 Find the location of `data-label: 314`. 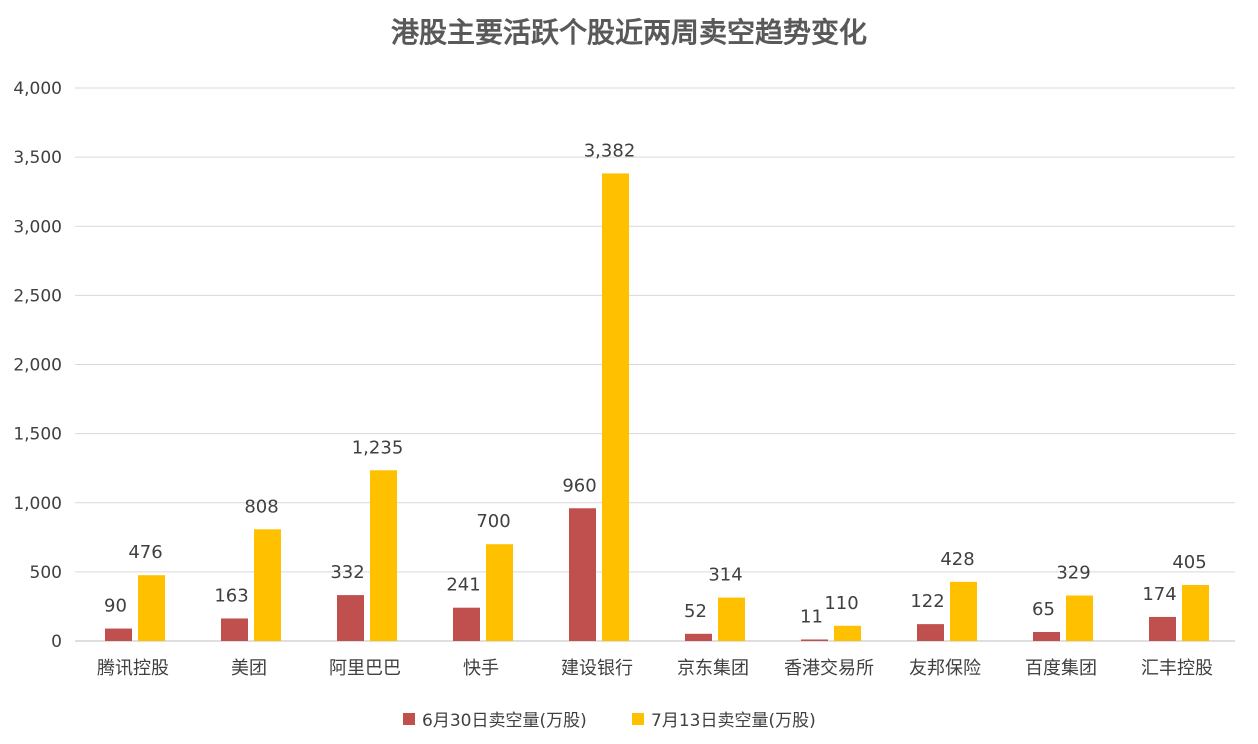

data-label: 314 is located at coordinates (725, 575).